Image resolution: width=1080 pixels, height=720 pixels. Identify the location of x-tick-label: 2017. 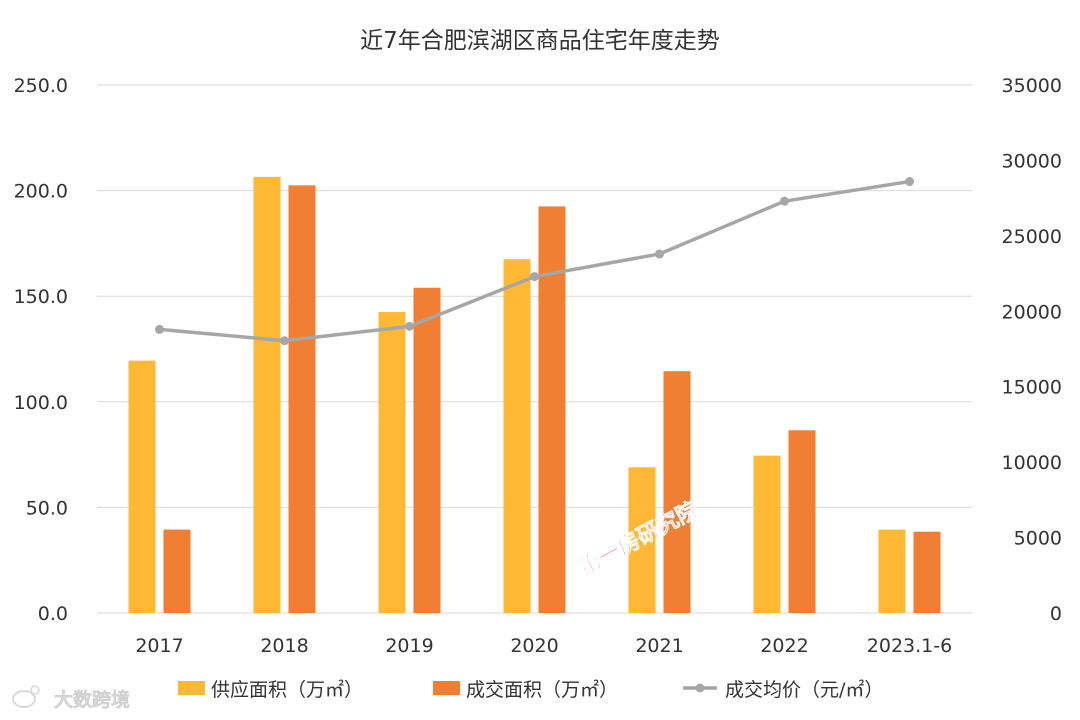
(159, 646).